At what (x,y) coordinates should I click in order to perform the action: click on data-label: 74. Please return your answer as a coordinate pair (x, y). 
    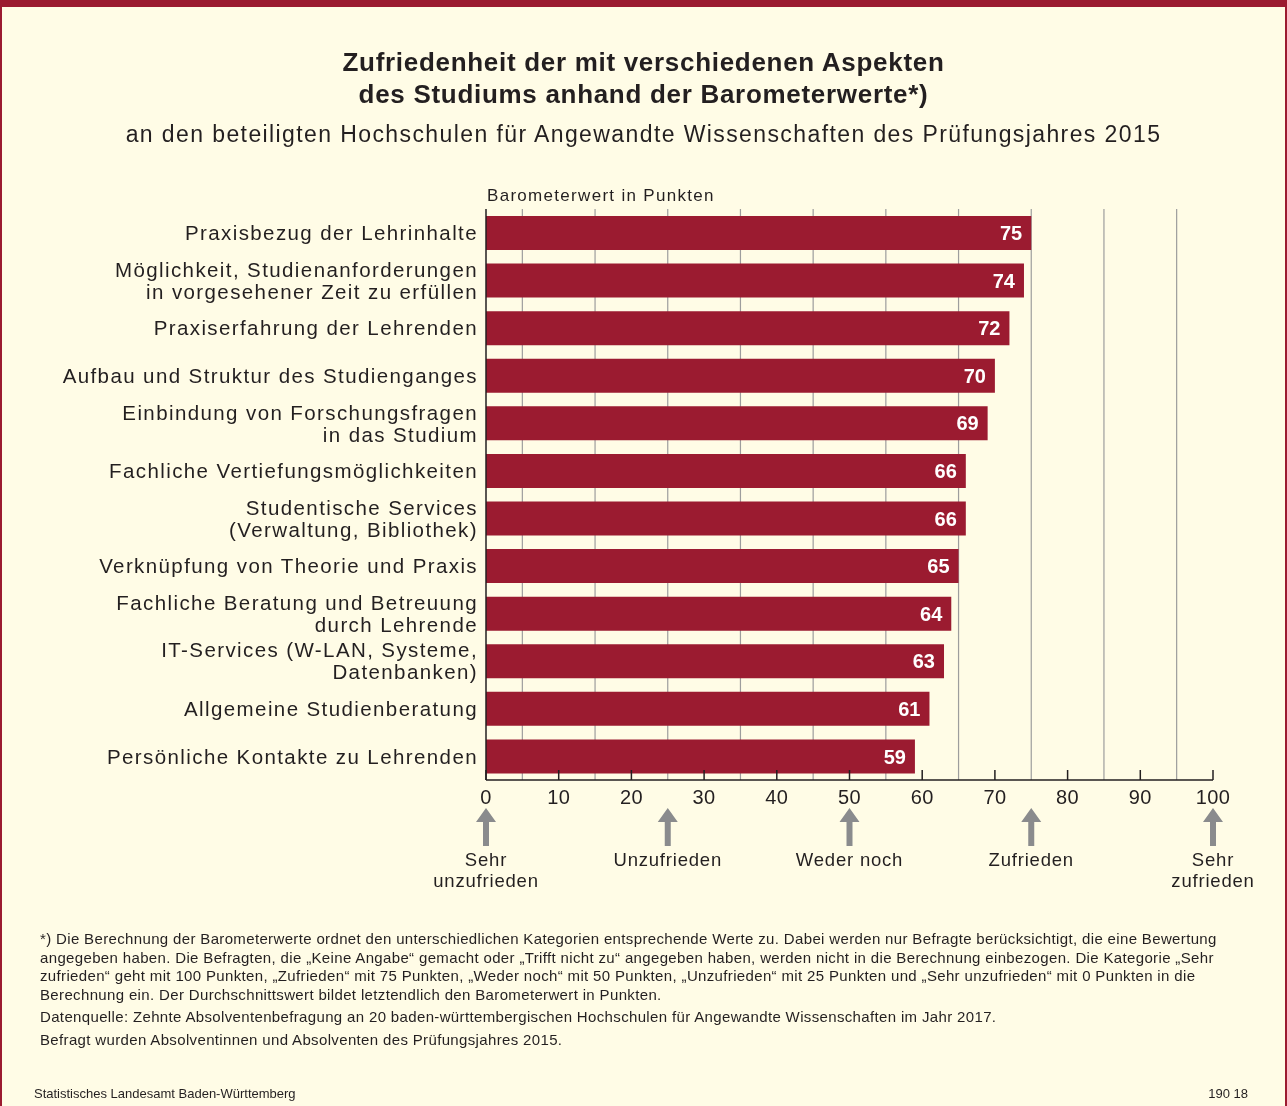
    Looking at the image, I should click on (1004, 280).